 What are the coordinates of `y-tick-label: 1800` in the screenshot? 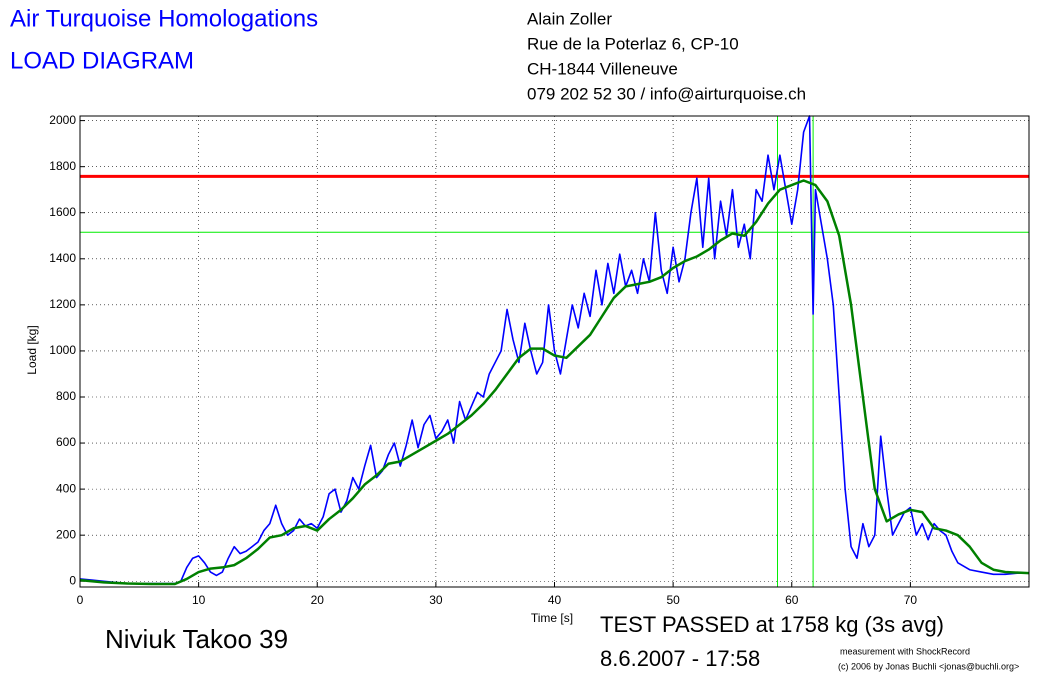 It's located at (62, 166).